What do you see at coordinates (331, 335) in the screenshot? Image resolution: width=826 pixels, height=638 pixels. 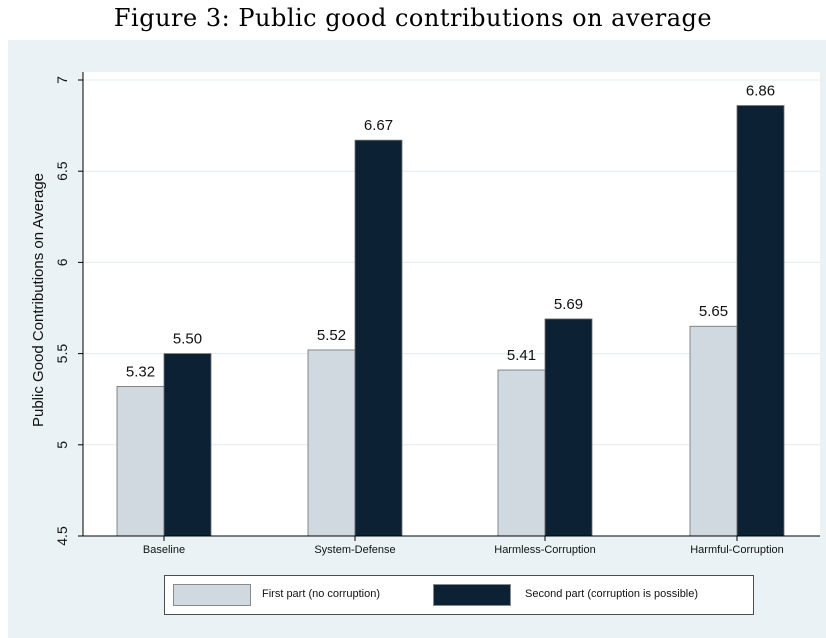 I see `data-label: 5.52` at bounding box center [331, 335].